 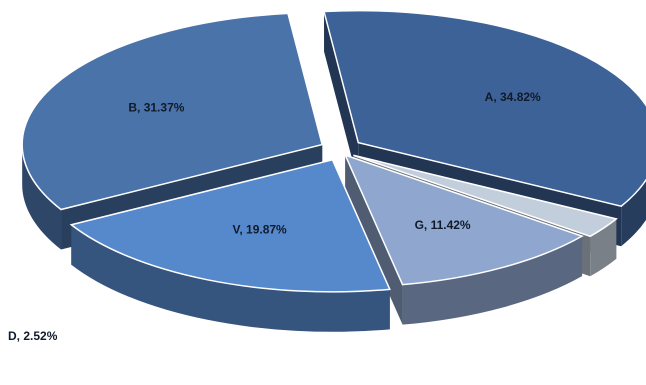 I want to click on data-label-a: A, 34.82%, so click(x=513, y=97).